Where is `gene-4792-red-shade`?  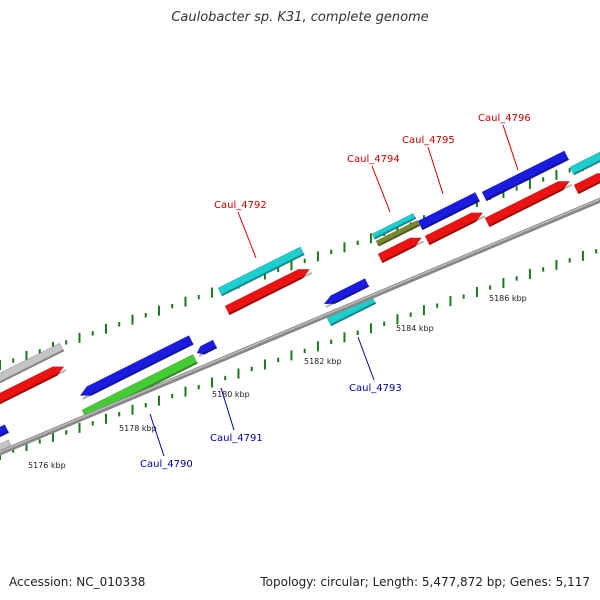 gene-4792-red-shade is located at coordinates (271, 293).